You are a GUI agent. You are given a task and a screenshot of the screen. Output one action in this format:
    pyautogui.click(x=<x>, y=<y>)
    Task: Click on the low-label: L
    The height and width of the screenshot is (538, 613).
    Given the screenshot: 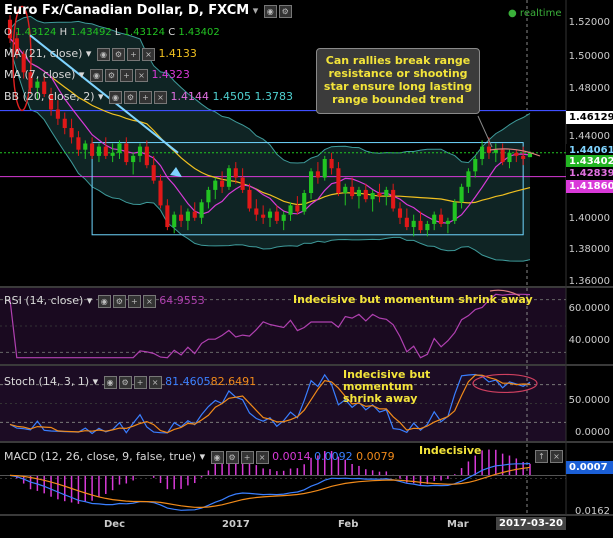 What is the action you would take?
    pyautogui.click(x=117, y=32)
    